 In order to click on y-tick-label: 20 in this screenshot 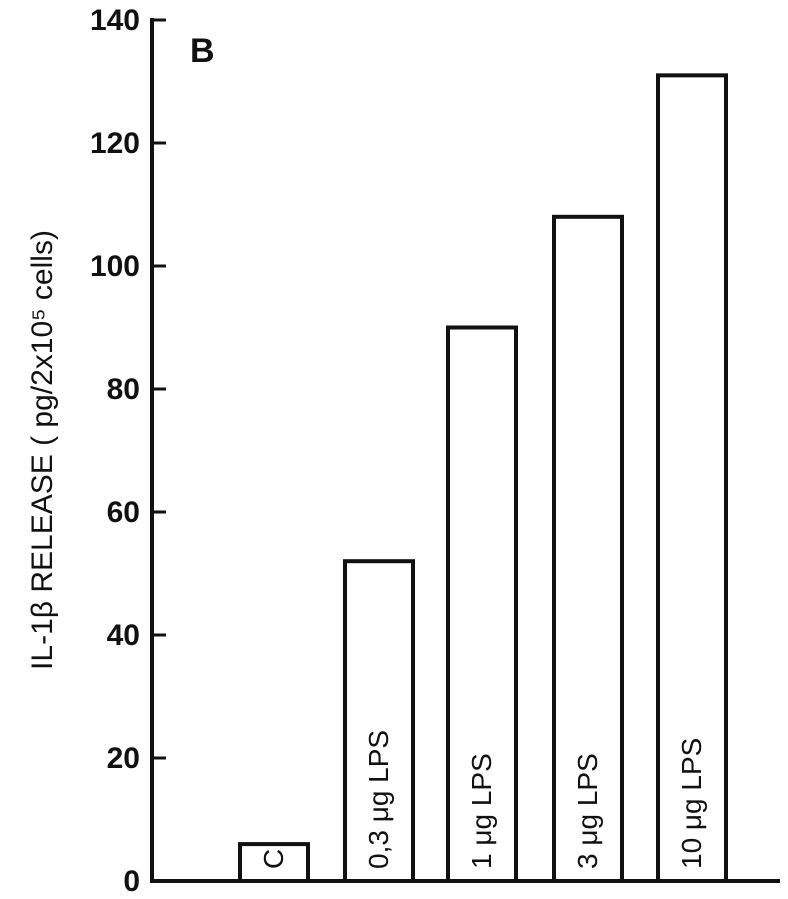, I will do `click(123, 758)`.